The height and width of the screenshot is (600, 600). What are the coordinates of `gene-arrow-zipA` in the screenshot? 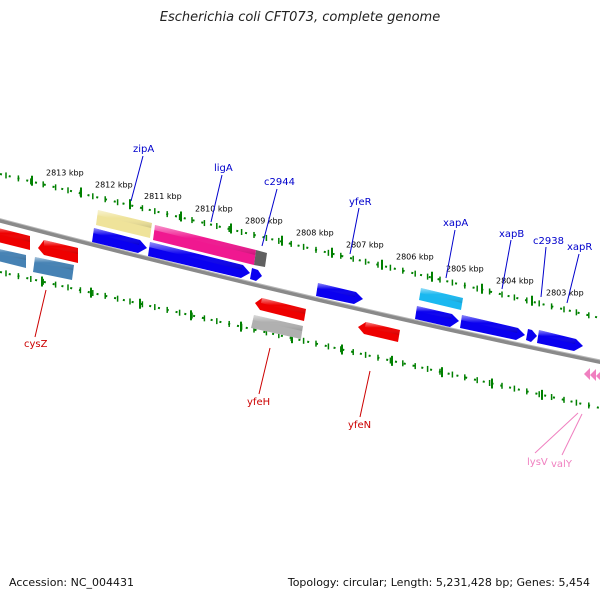 It's located at (124, 224).